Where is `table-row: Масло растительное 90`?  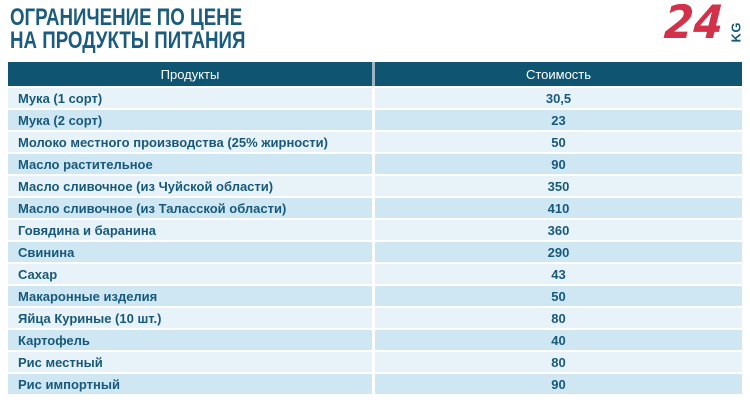 table-row: Масло растительное 90 is located at coordinates (375, 164).